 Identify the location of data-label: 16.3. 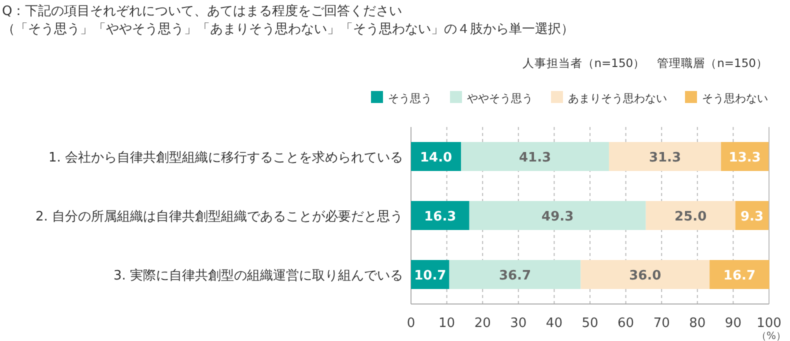
(440, 217).